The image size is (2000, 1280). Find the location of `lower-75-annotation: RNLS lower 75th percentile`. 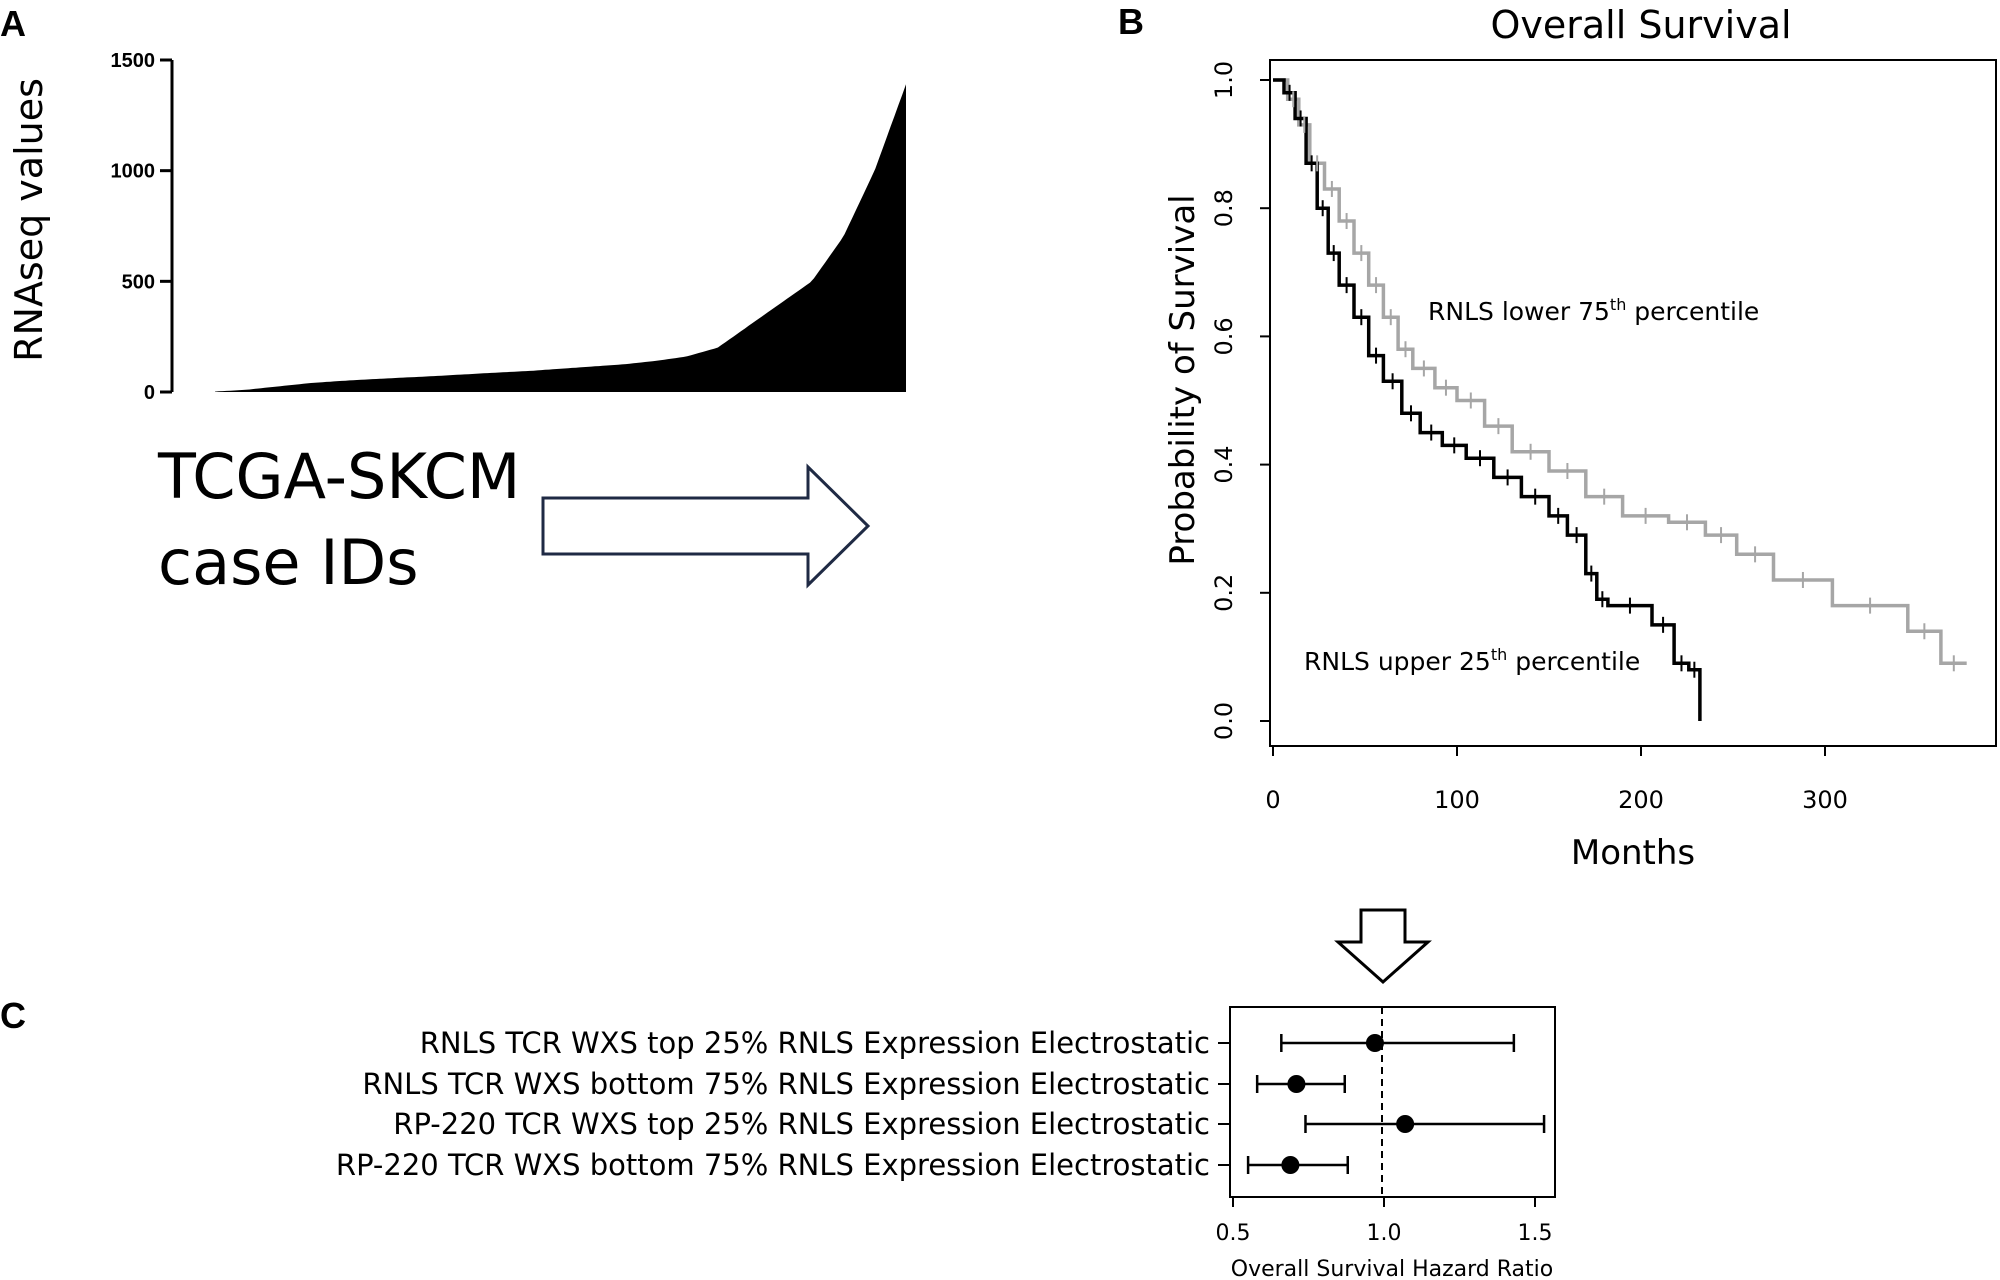

lower-75-annotation: RNLS lower 75th percentile is located at coordinates (1593, 310).